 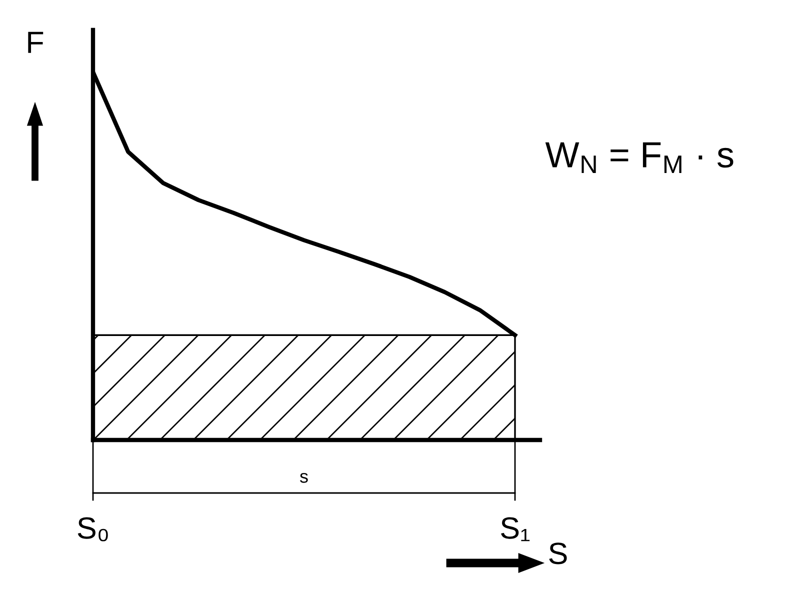 I want to click on x-tick-label: S₁, so click(x=515, y=529).